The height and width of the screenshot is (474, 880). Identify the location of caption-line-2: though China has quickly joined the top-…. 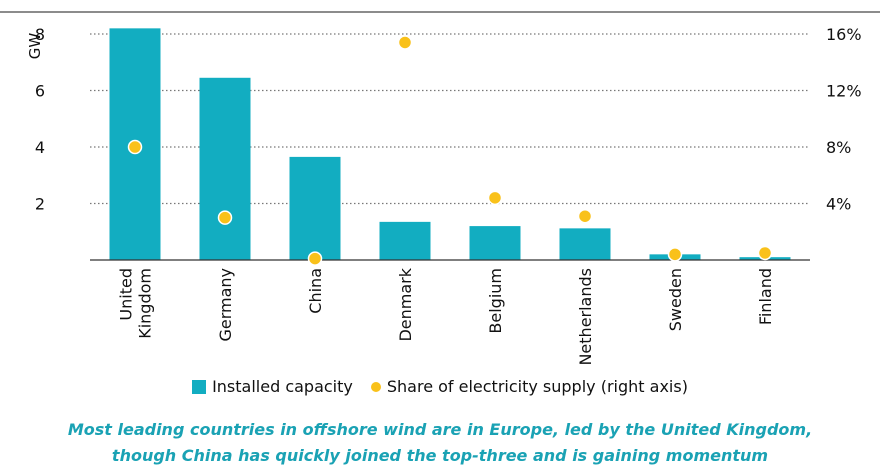
(440, 455).